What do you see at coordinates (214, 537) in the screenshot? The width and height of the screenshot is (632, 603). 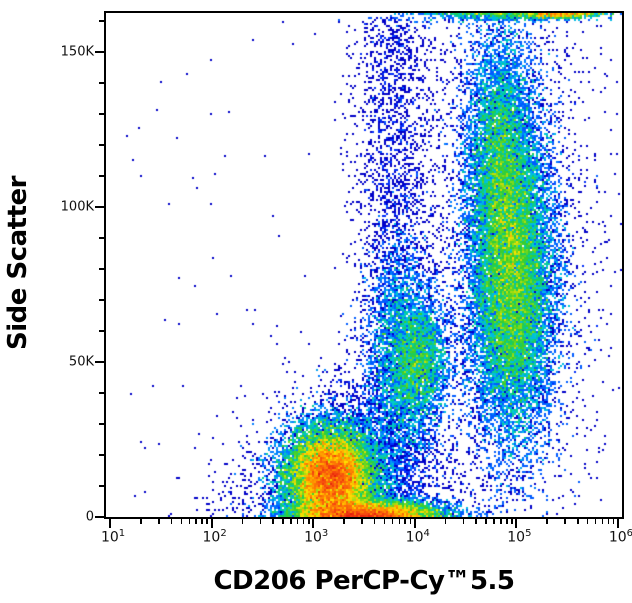 I see `x-tick-label: 102` at bounding box center [214, 537].